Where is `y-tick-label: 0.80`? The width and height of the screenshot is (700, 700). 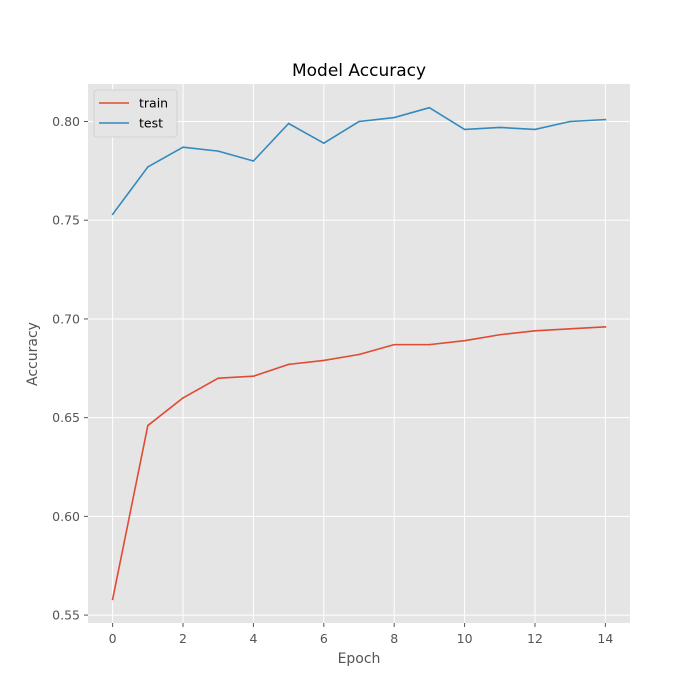
y-tick-label: 0.80 is located at coordinates (66, 121).